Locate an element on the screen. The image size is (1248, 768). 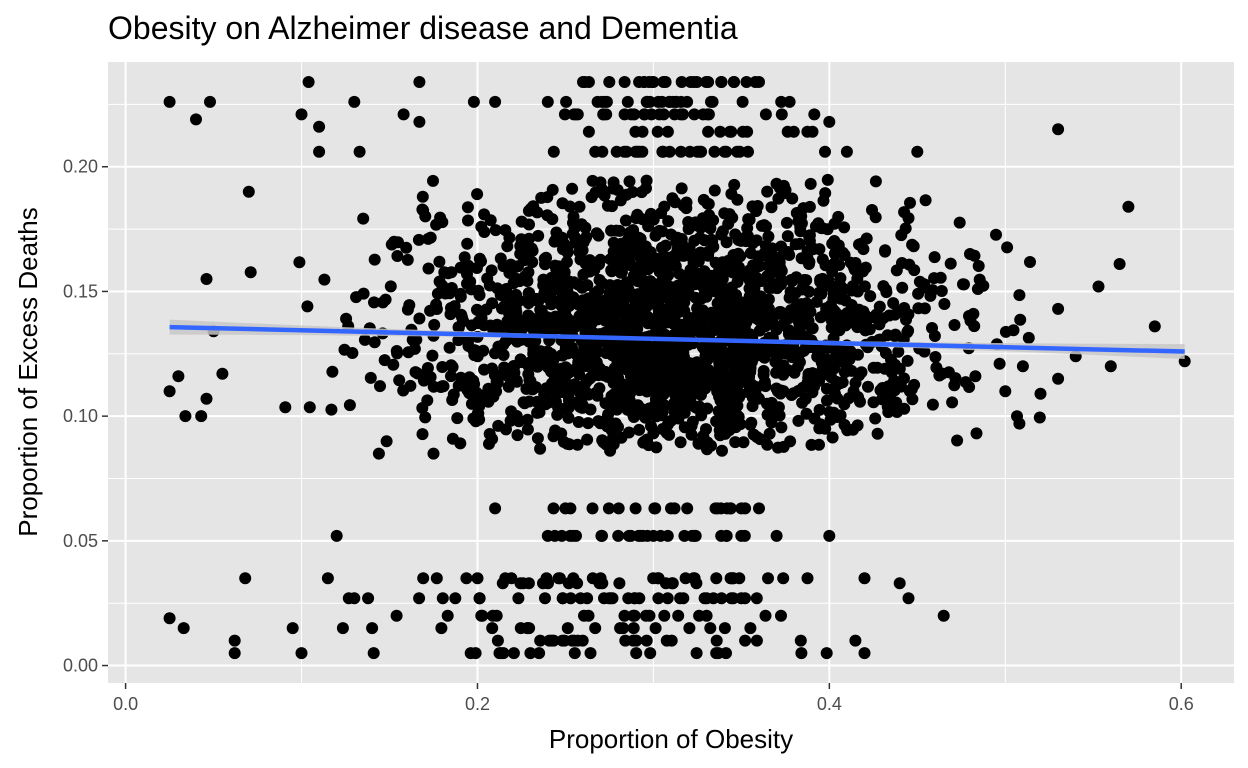
y-tick-label: 0.15 is located at coordinates (80, 291).